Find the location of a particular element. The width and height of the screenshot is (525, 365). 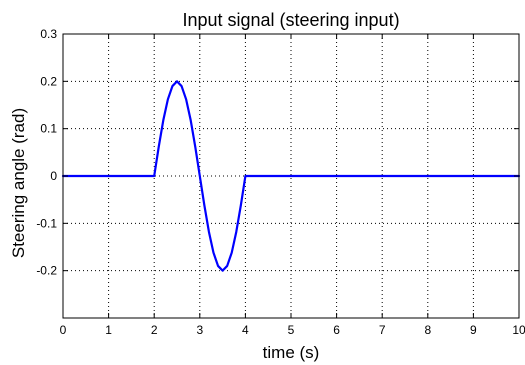

y-tick-label: -0.2 is located at coordinates (46, 271).